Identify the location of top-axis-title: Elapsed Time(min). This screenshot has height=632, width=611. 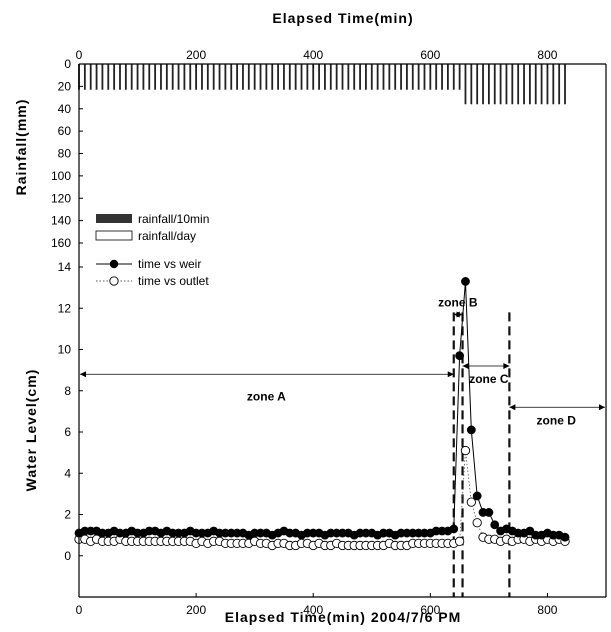
(342, 18).